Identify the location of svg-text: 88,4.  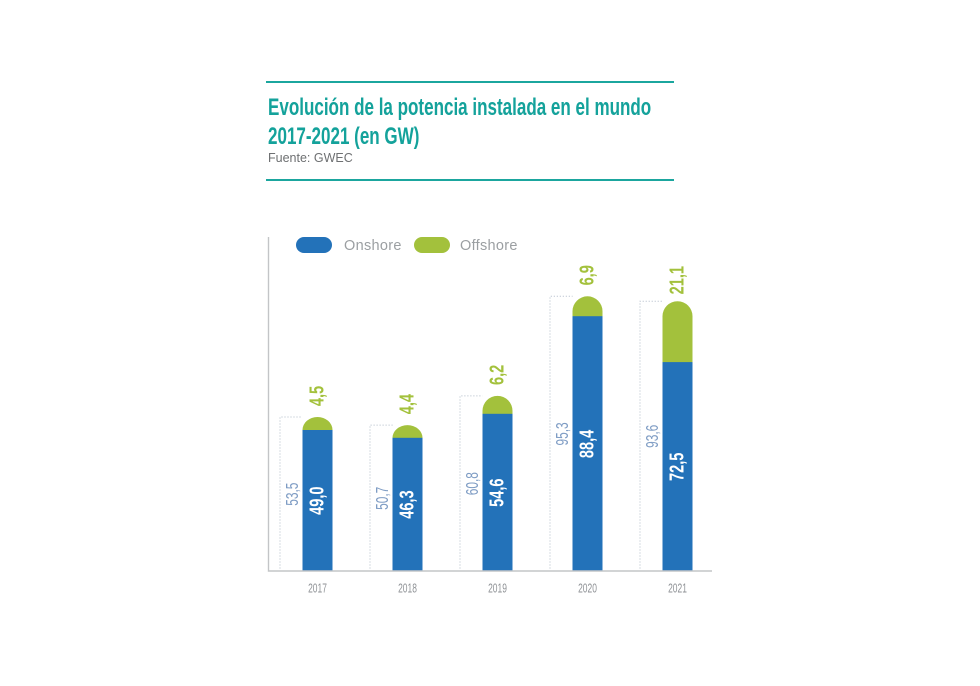
(586, 443).